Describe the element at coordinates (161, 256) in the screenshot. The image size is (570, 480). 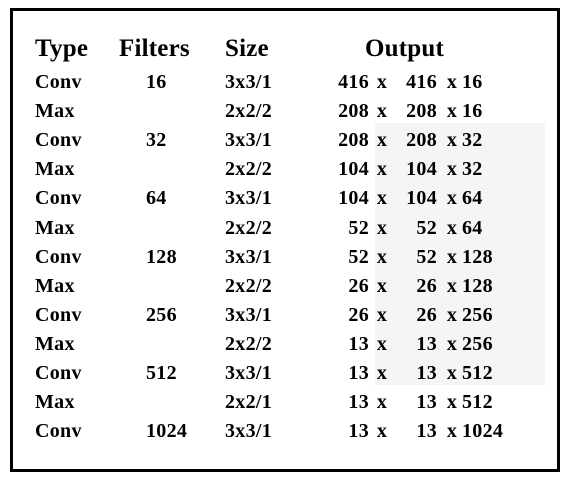
I see `cell-filters: 128` at that location.